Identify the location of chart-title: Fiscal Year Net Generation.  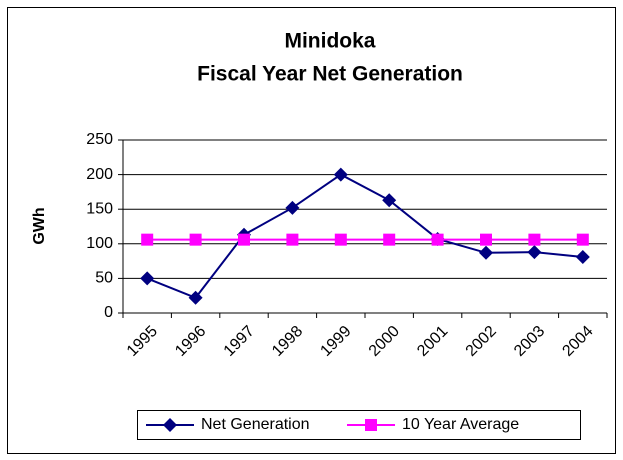
(330, 74).